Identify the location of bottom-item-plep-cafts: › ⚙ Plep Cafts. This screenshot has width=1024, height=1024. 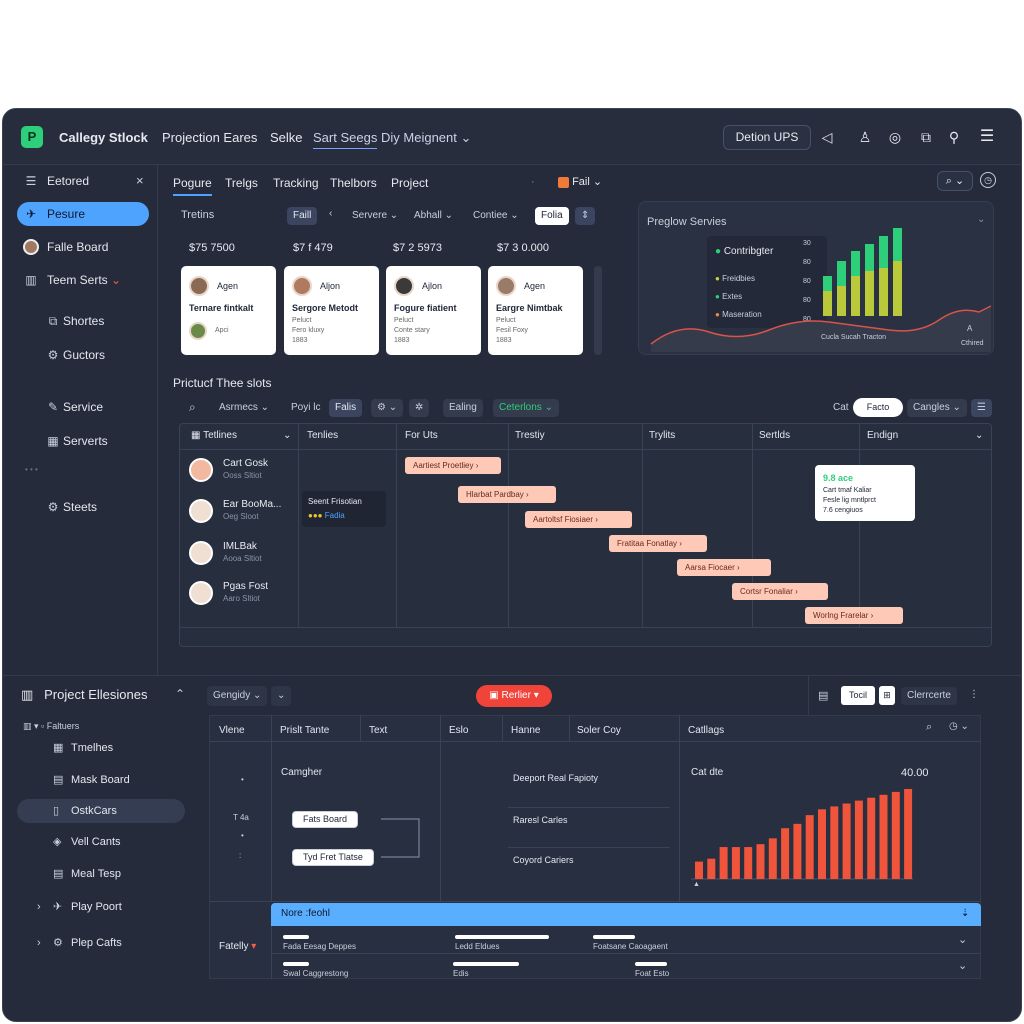
(101, 943).